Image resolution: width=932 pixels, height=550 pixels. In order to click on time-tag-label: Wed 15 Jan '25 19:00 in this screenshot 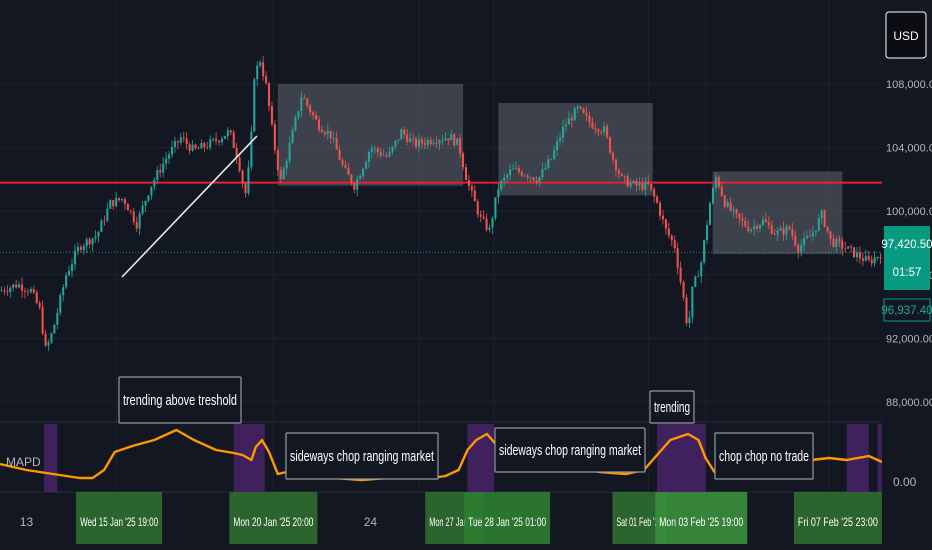, I will do `click(119, 522)`.